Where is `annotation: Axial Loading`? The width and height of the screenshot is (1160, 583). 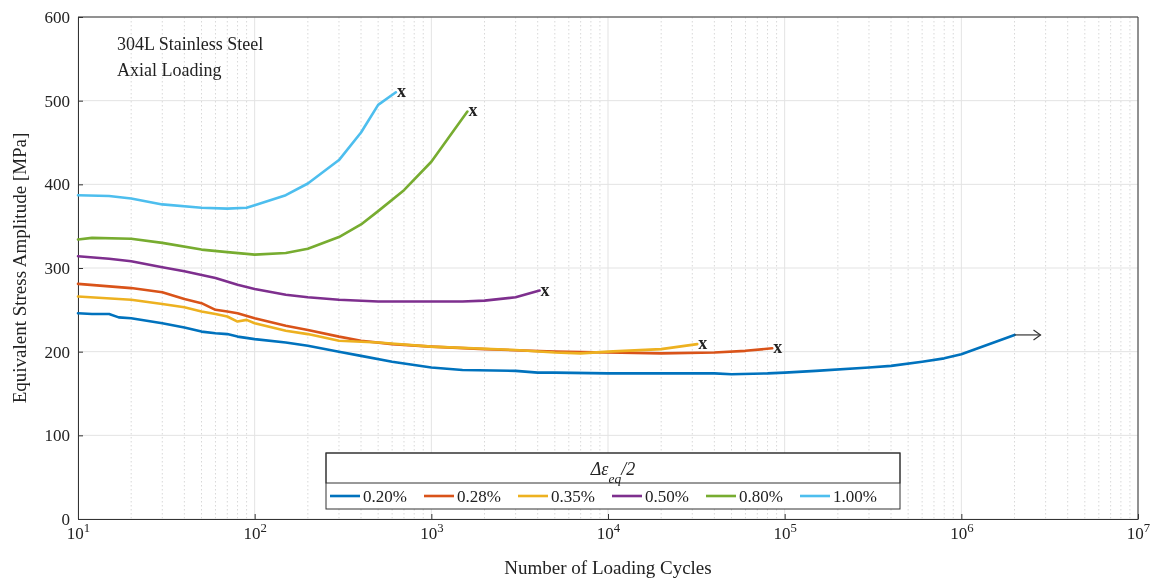 annotation: Axial Loading is located at coordinates (169, 70).